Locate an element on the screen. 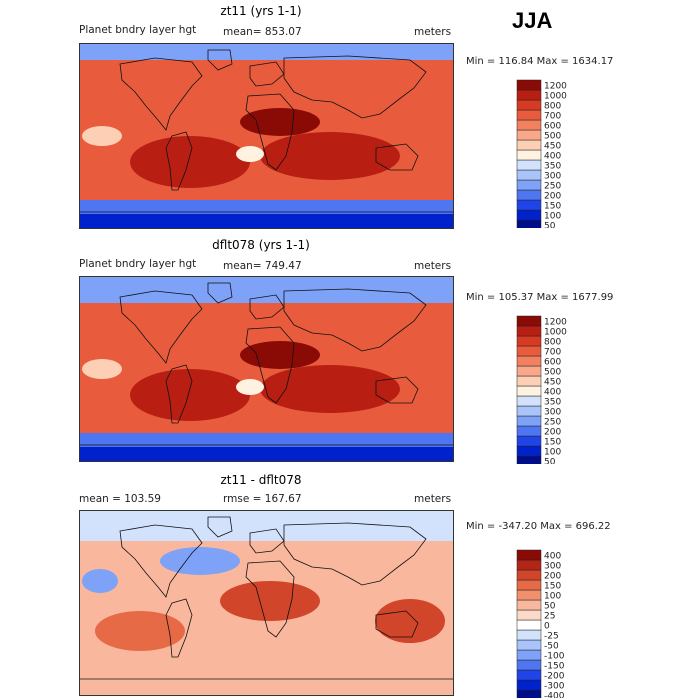 This screenshot has height=700, width=700. colorbar-1-label: 600 is located at coordinates (552, 127).